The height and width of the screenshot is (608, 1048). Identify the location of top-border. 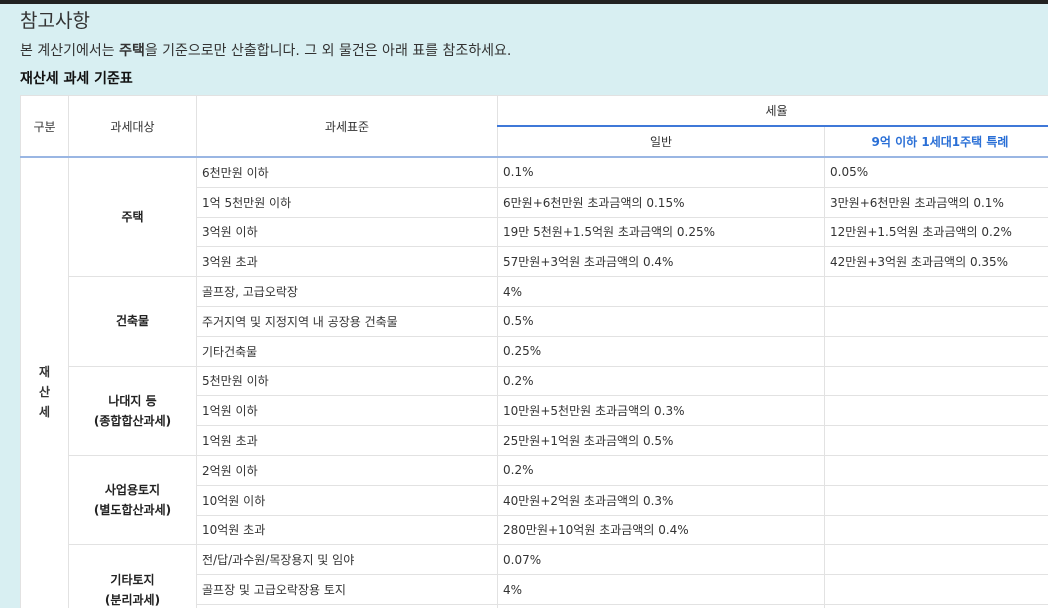
(524, 2).